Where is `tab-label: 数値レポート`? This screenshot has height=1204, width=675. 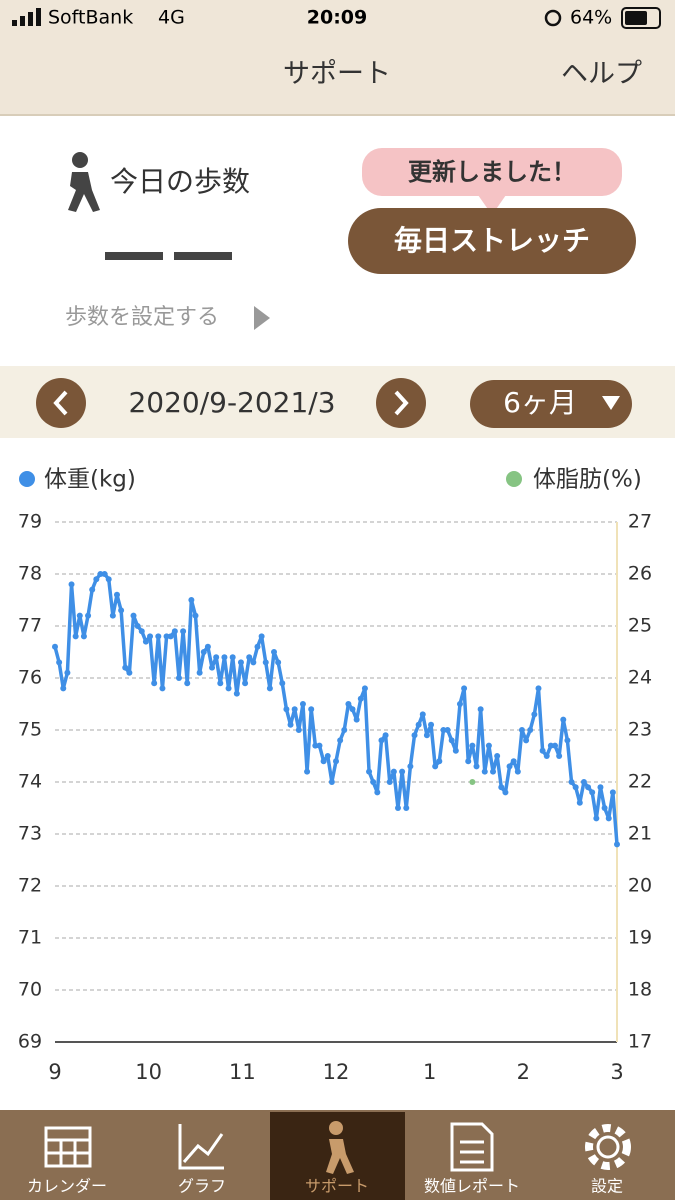 tab-label: 数値レポート is located at coordinates (472, 1186).